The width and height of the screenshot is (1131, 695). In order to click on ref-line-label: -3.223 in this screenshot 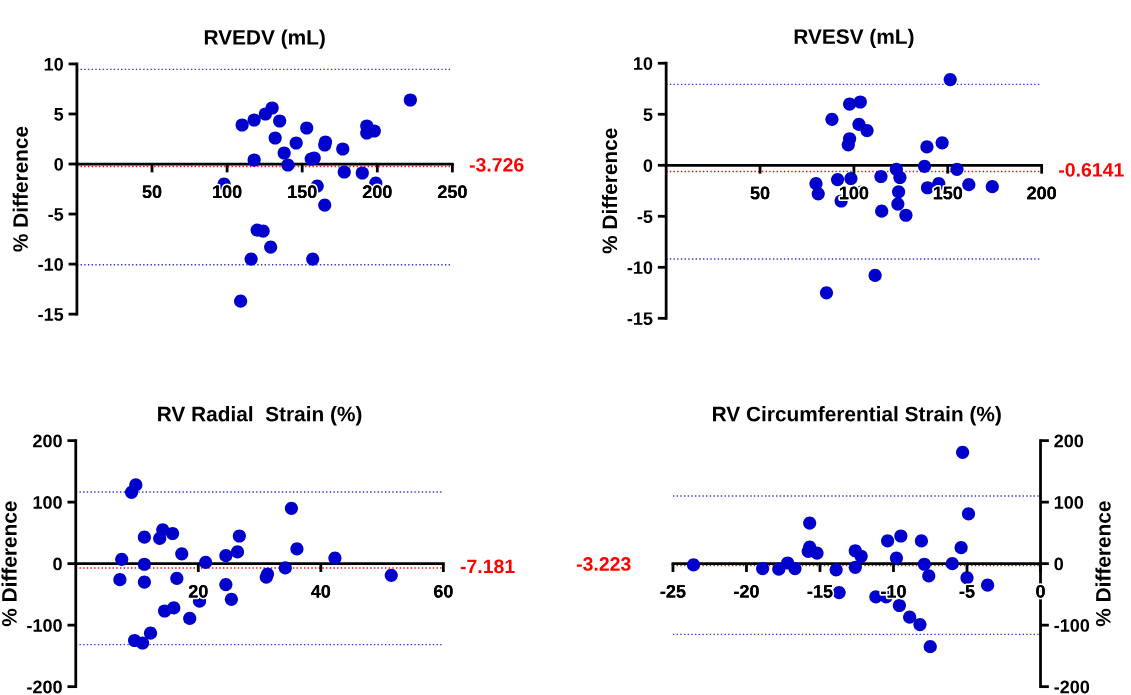, I will do `click(603, 564)`.